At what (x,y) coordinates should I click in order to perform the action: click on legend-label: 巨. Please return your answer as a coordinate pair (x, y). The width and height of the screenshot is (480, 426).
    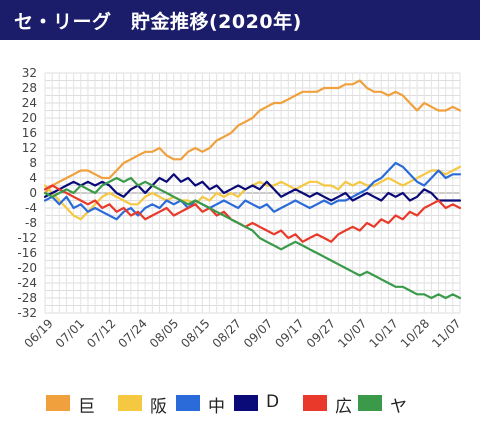
    Looking at the image, I should click on (86, 407).